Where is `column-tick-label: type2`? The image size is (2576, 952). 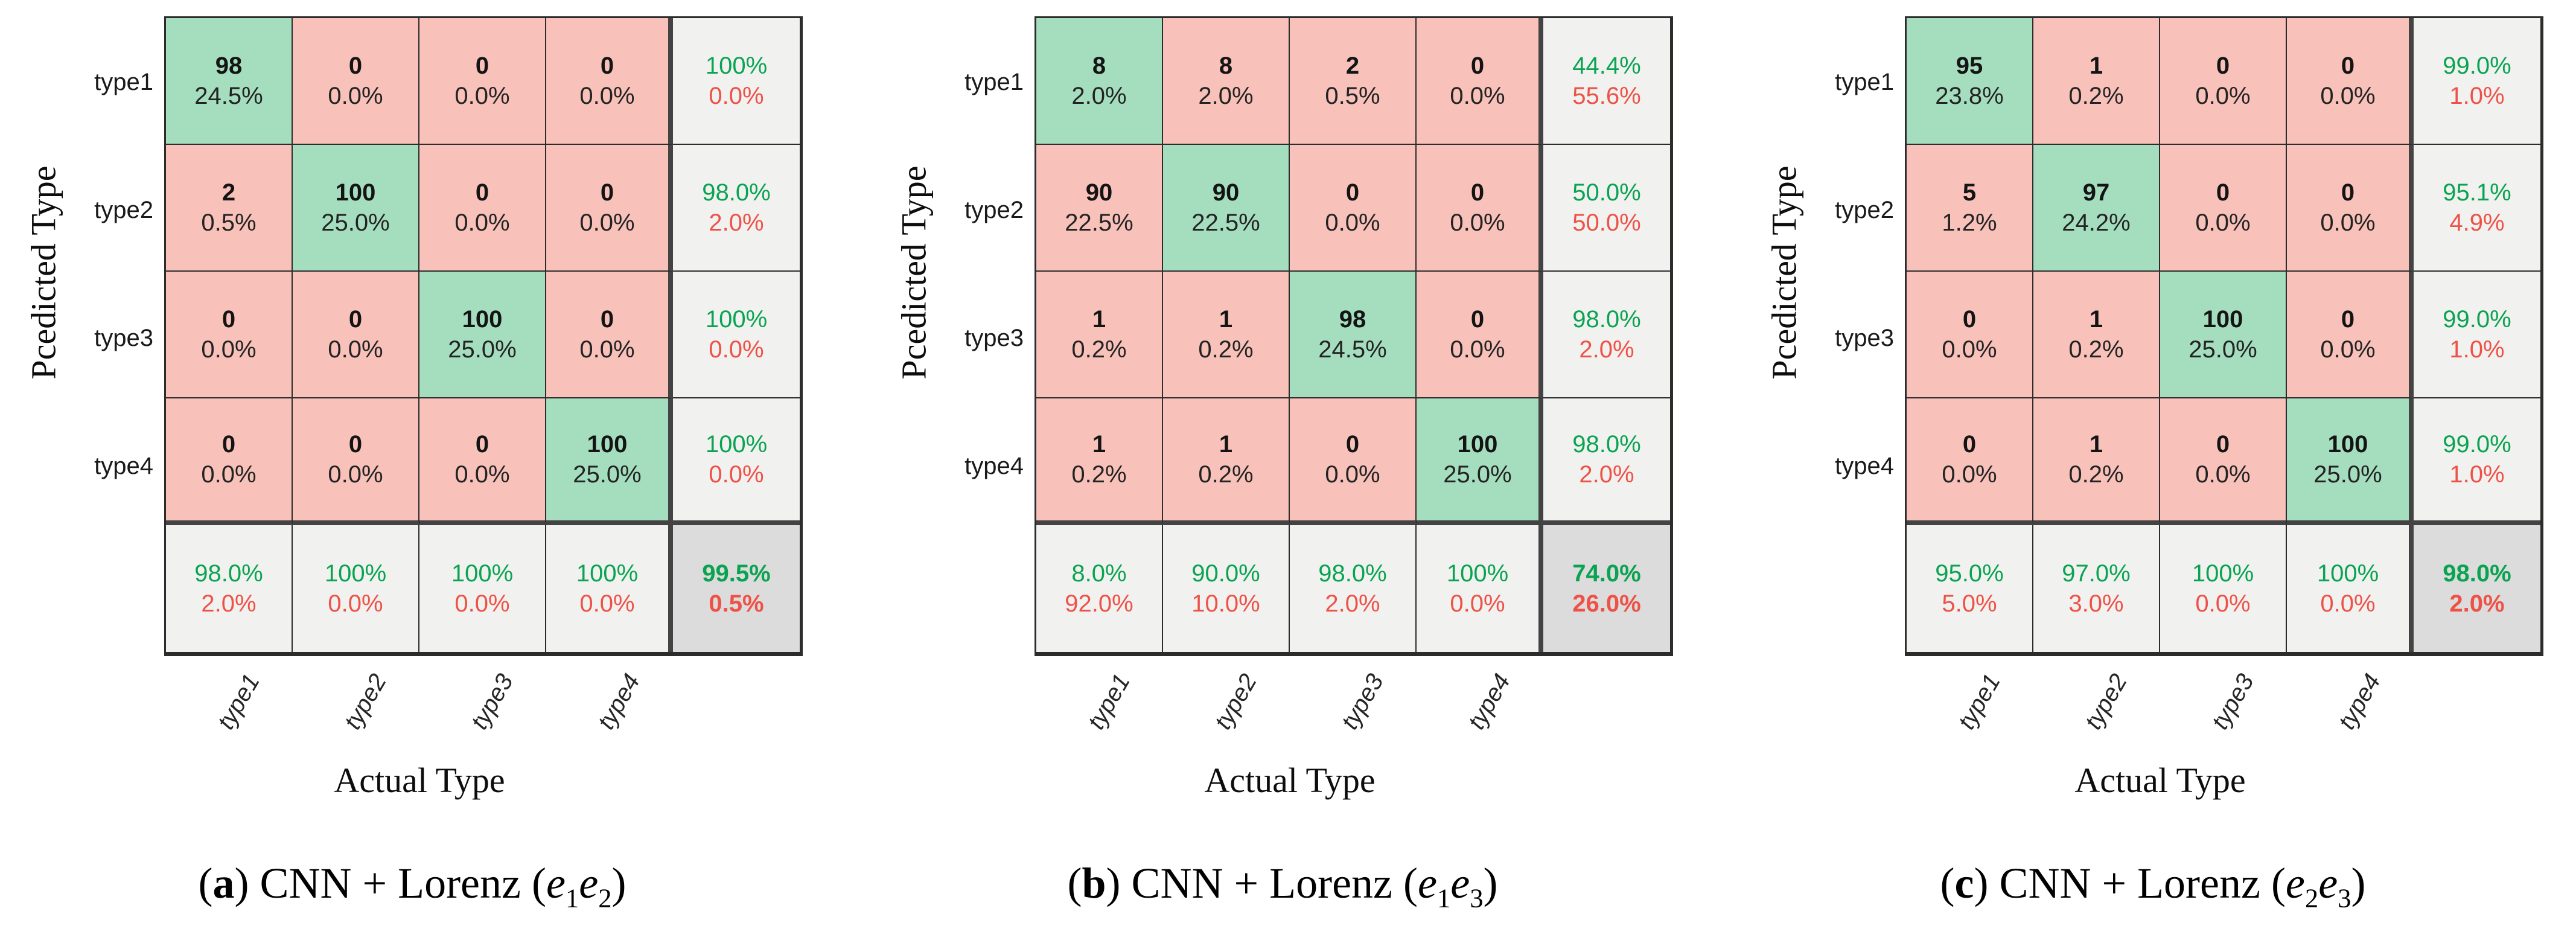 column-tick-label: type2 is located at coordinates (365, 702).